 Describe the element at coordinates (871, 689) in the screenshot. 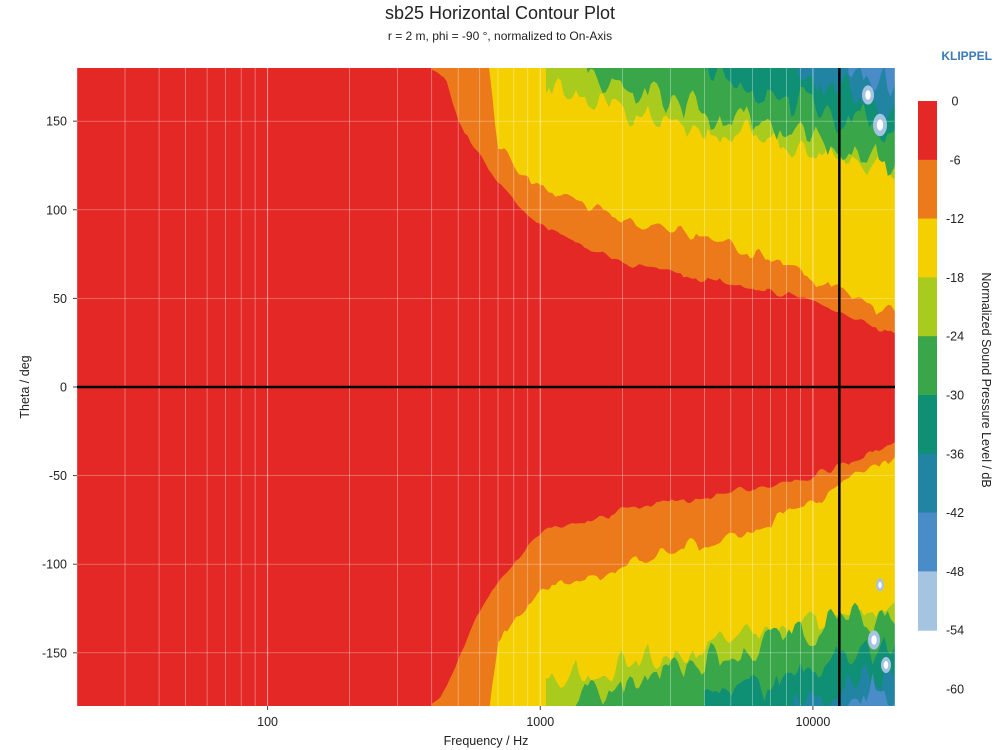

I see `contour-band-42-to-48-bottom` at that location.